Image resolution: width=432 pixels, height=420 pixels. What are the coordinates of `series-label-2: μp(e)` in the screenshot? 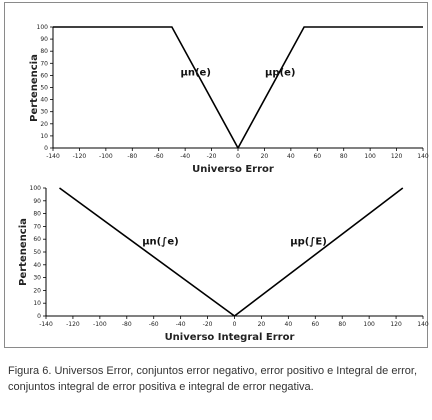 It's located at (280, 72).